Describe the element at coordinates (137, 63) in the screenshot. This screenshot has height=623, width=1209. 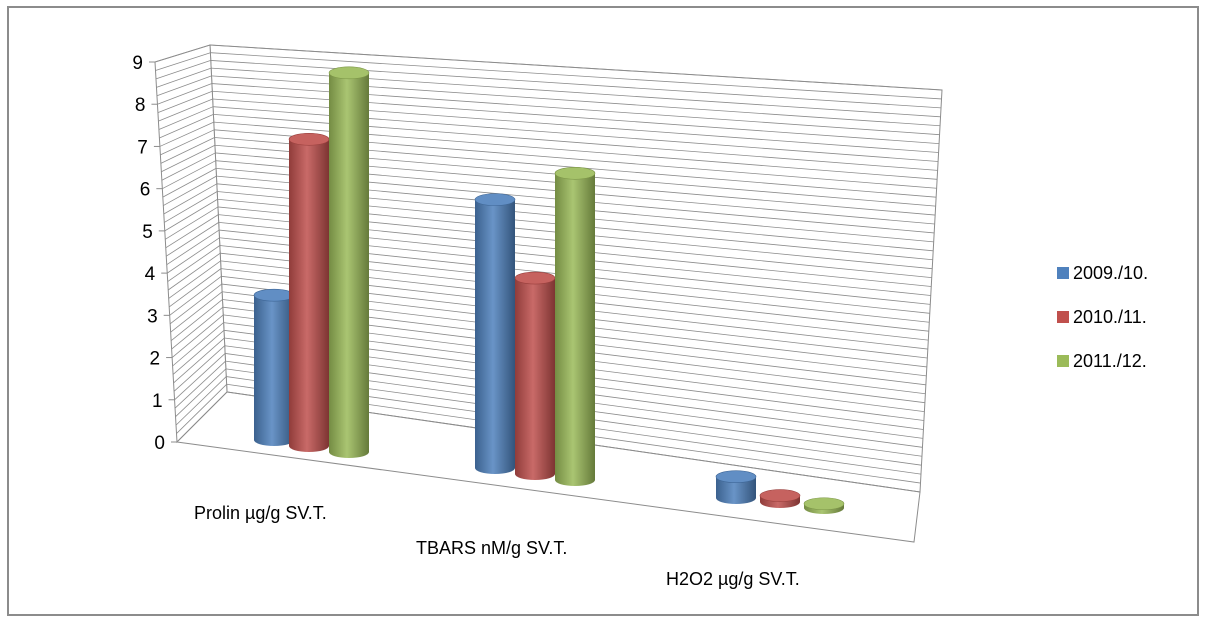
I see `y-tick-label: 9` at that location.